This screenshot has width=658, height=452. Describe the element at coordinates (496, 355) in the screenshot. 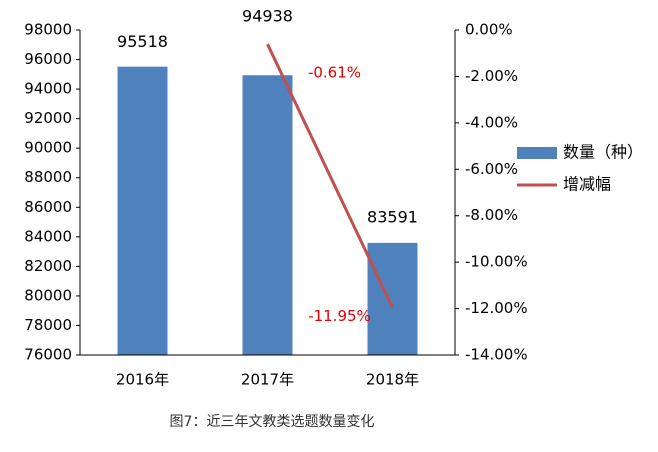

I see `y2-tick-label: -14.00%` at that location.